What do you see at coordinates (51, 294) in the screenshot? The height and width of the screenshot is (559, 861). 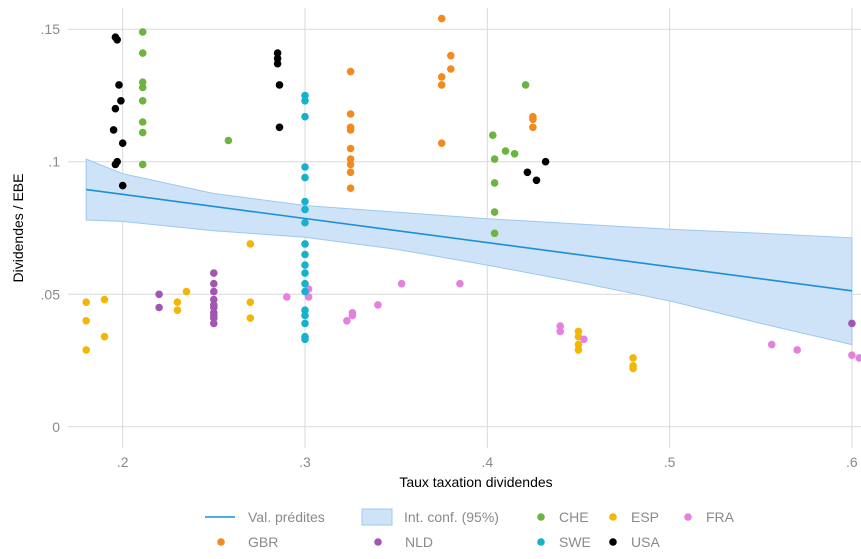 I see `y-tick-label: .05` at bounding box center [51, 294].